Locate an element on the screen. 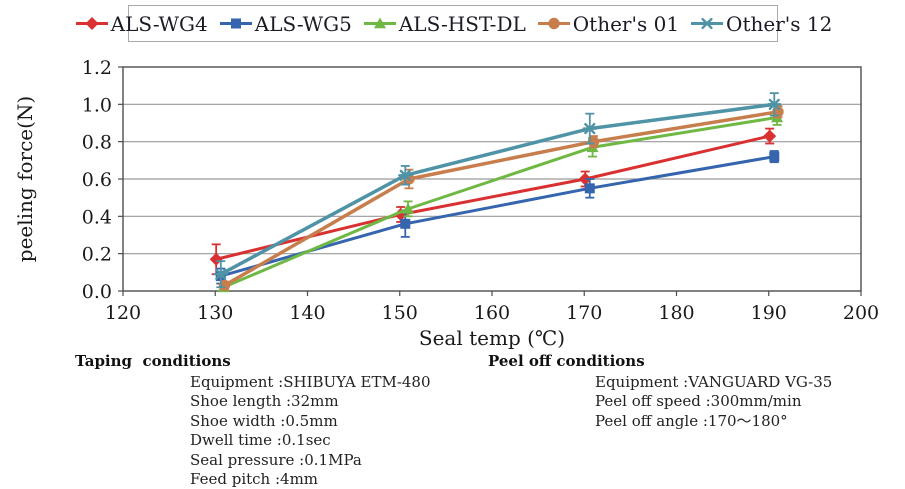 Image resolution: width=905 pixels, height=489 pixels. legend-item-als-wg5: ALS-WG5 is located at coordinates (285, 24).